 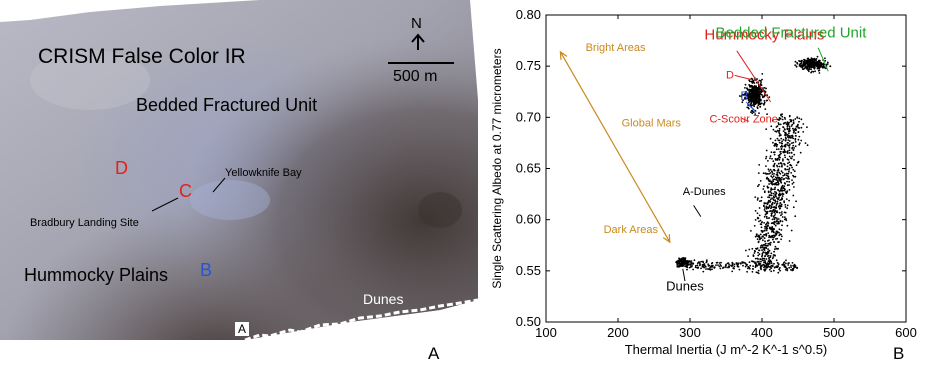 I want to click on annotation-hummocky-plains: Hummocky Plains, so click(x=764, y=35).